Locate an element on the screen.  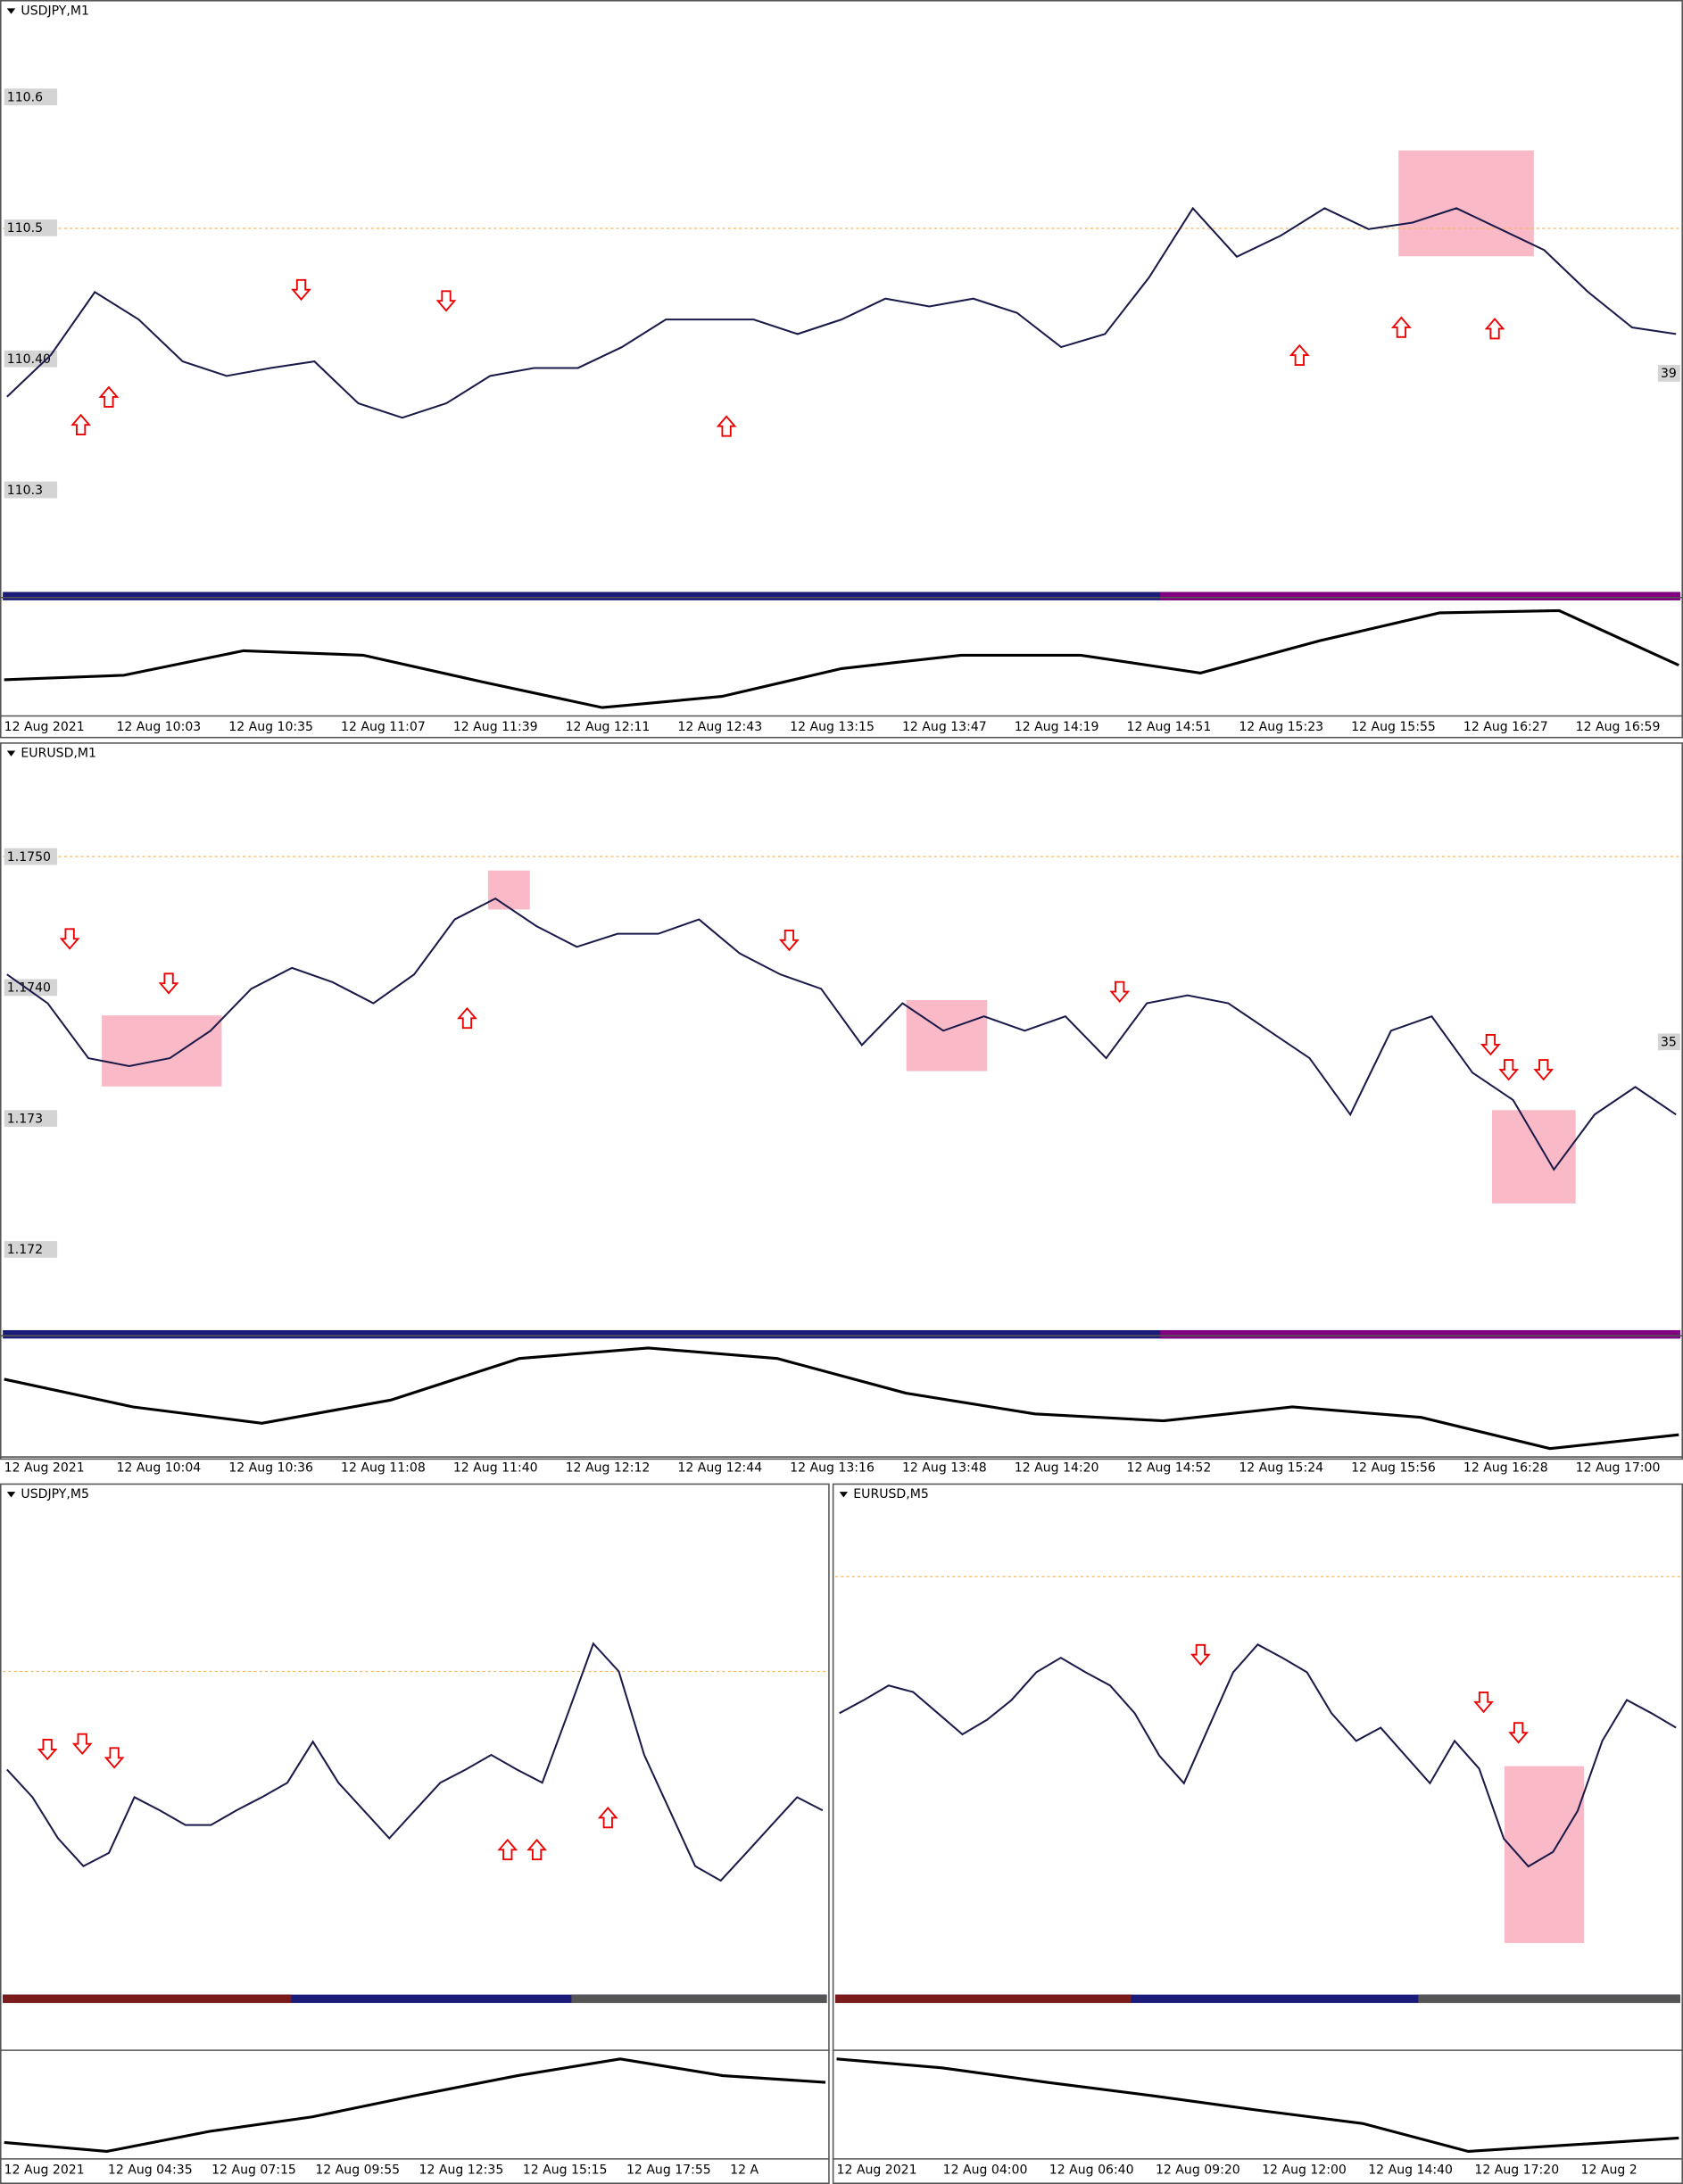
time-label: 12 Aug 2 is located at coordinates (1609, 2170).